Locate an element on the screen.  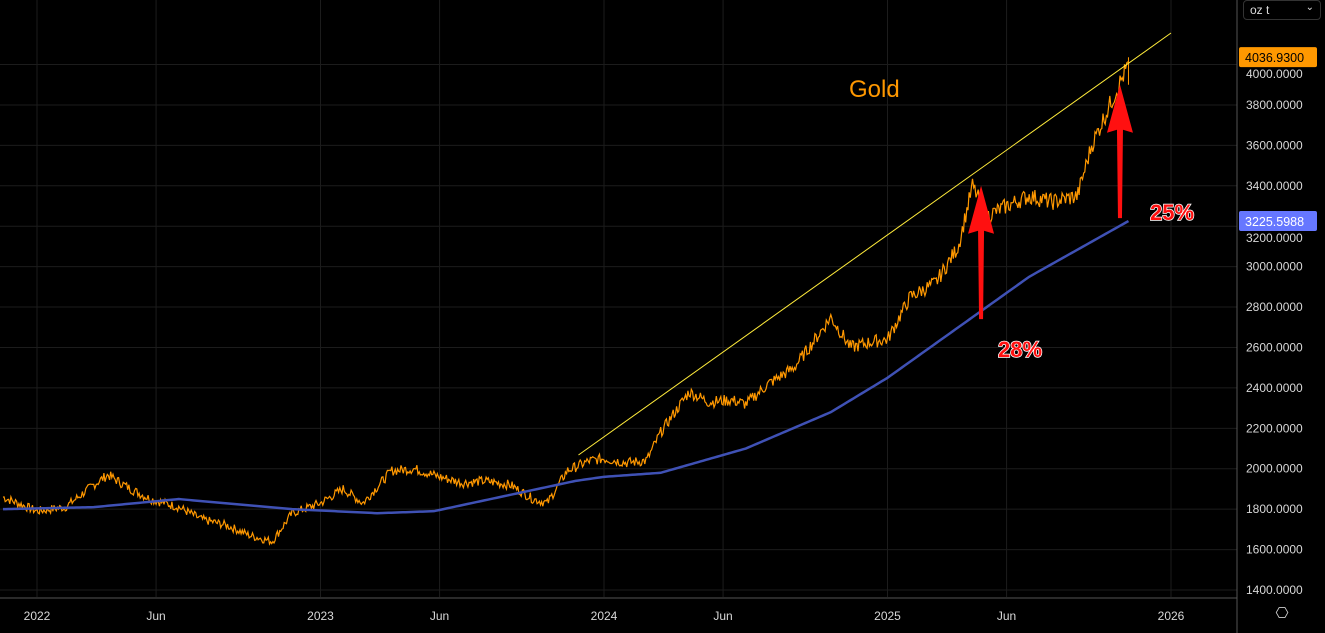
x-tick-label: 2025 is located at coordinates (887, 616).